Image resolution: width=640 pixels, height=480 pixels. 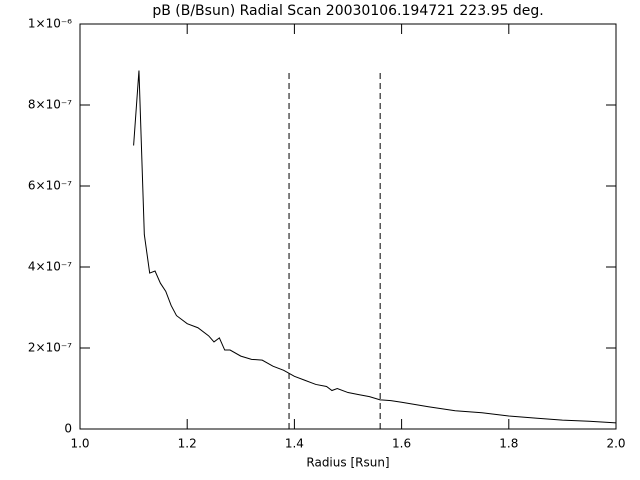 What do you see at coordinates (68, 429) in the screenshot?
I see `y-tick-label: 0` at bounding box center [68, 429].